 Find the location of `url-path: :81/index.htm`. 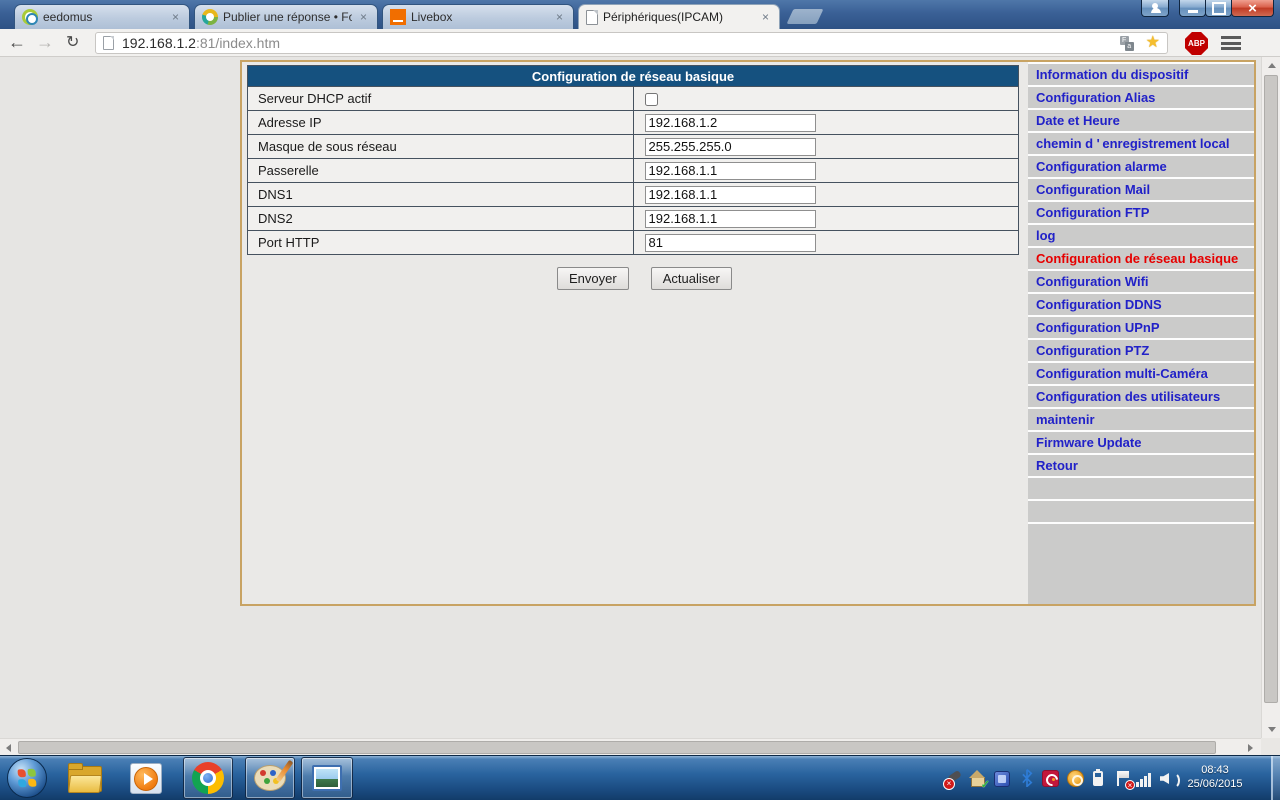

url-path: :81/index.htm is located at coordinates (238, 43).